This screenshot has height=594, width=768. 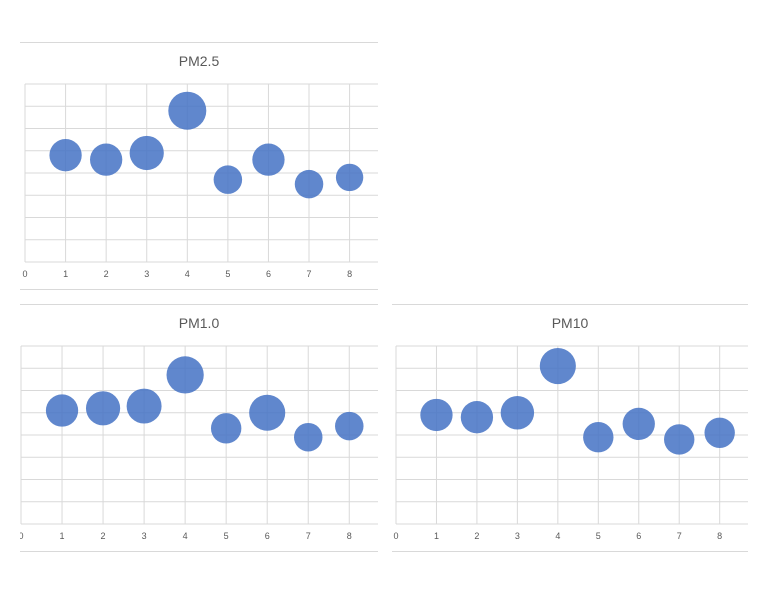 I want to click on chart-title: PM2.5, so click(x=199, y=61).